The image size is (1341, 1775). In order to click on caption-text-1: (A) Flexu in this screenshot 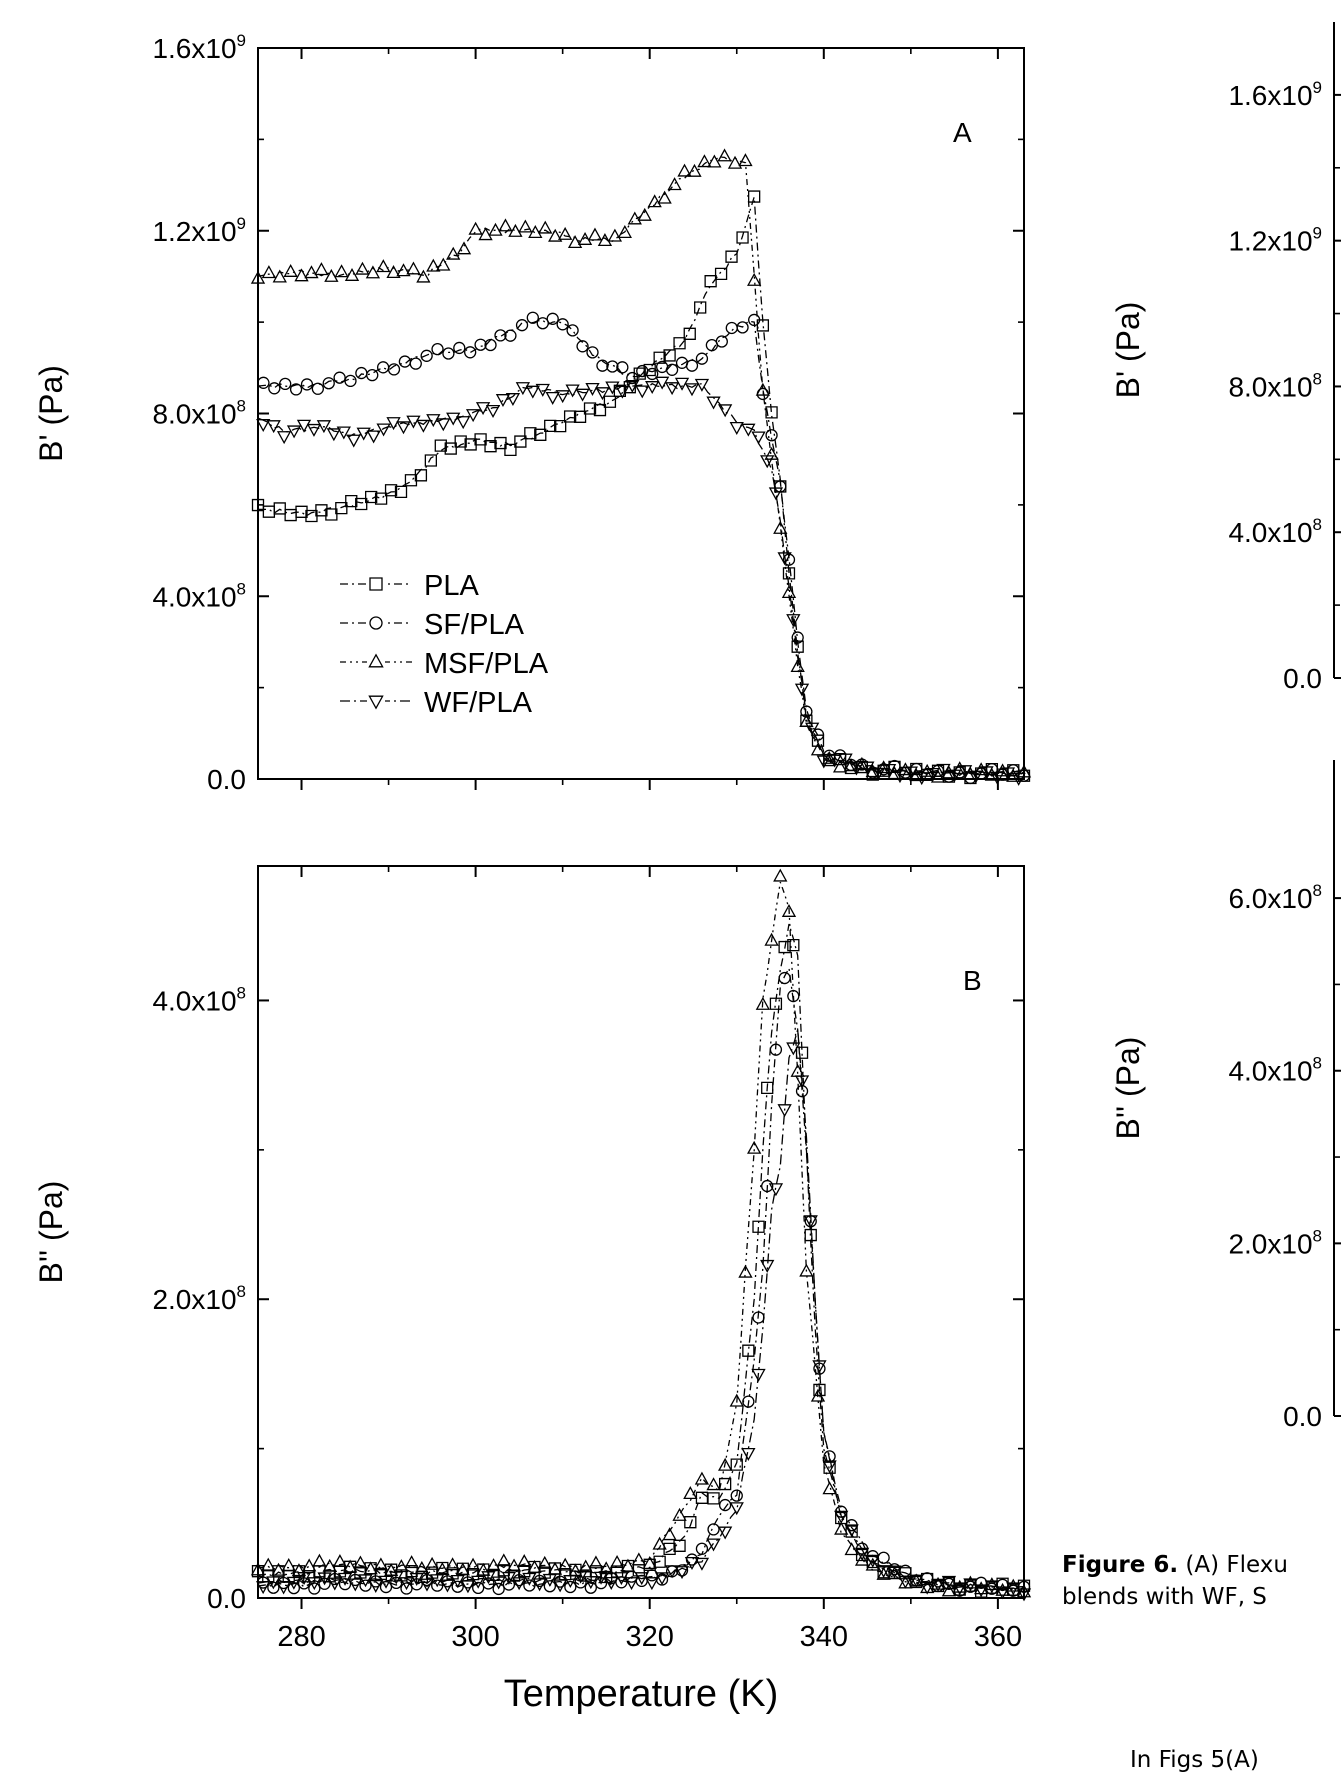, I will do `click(1233, 1565)`.